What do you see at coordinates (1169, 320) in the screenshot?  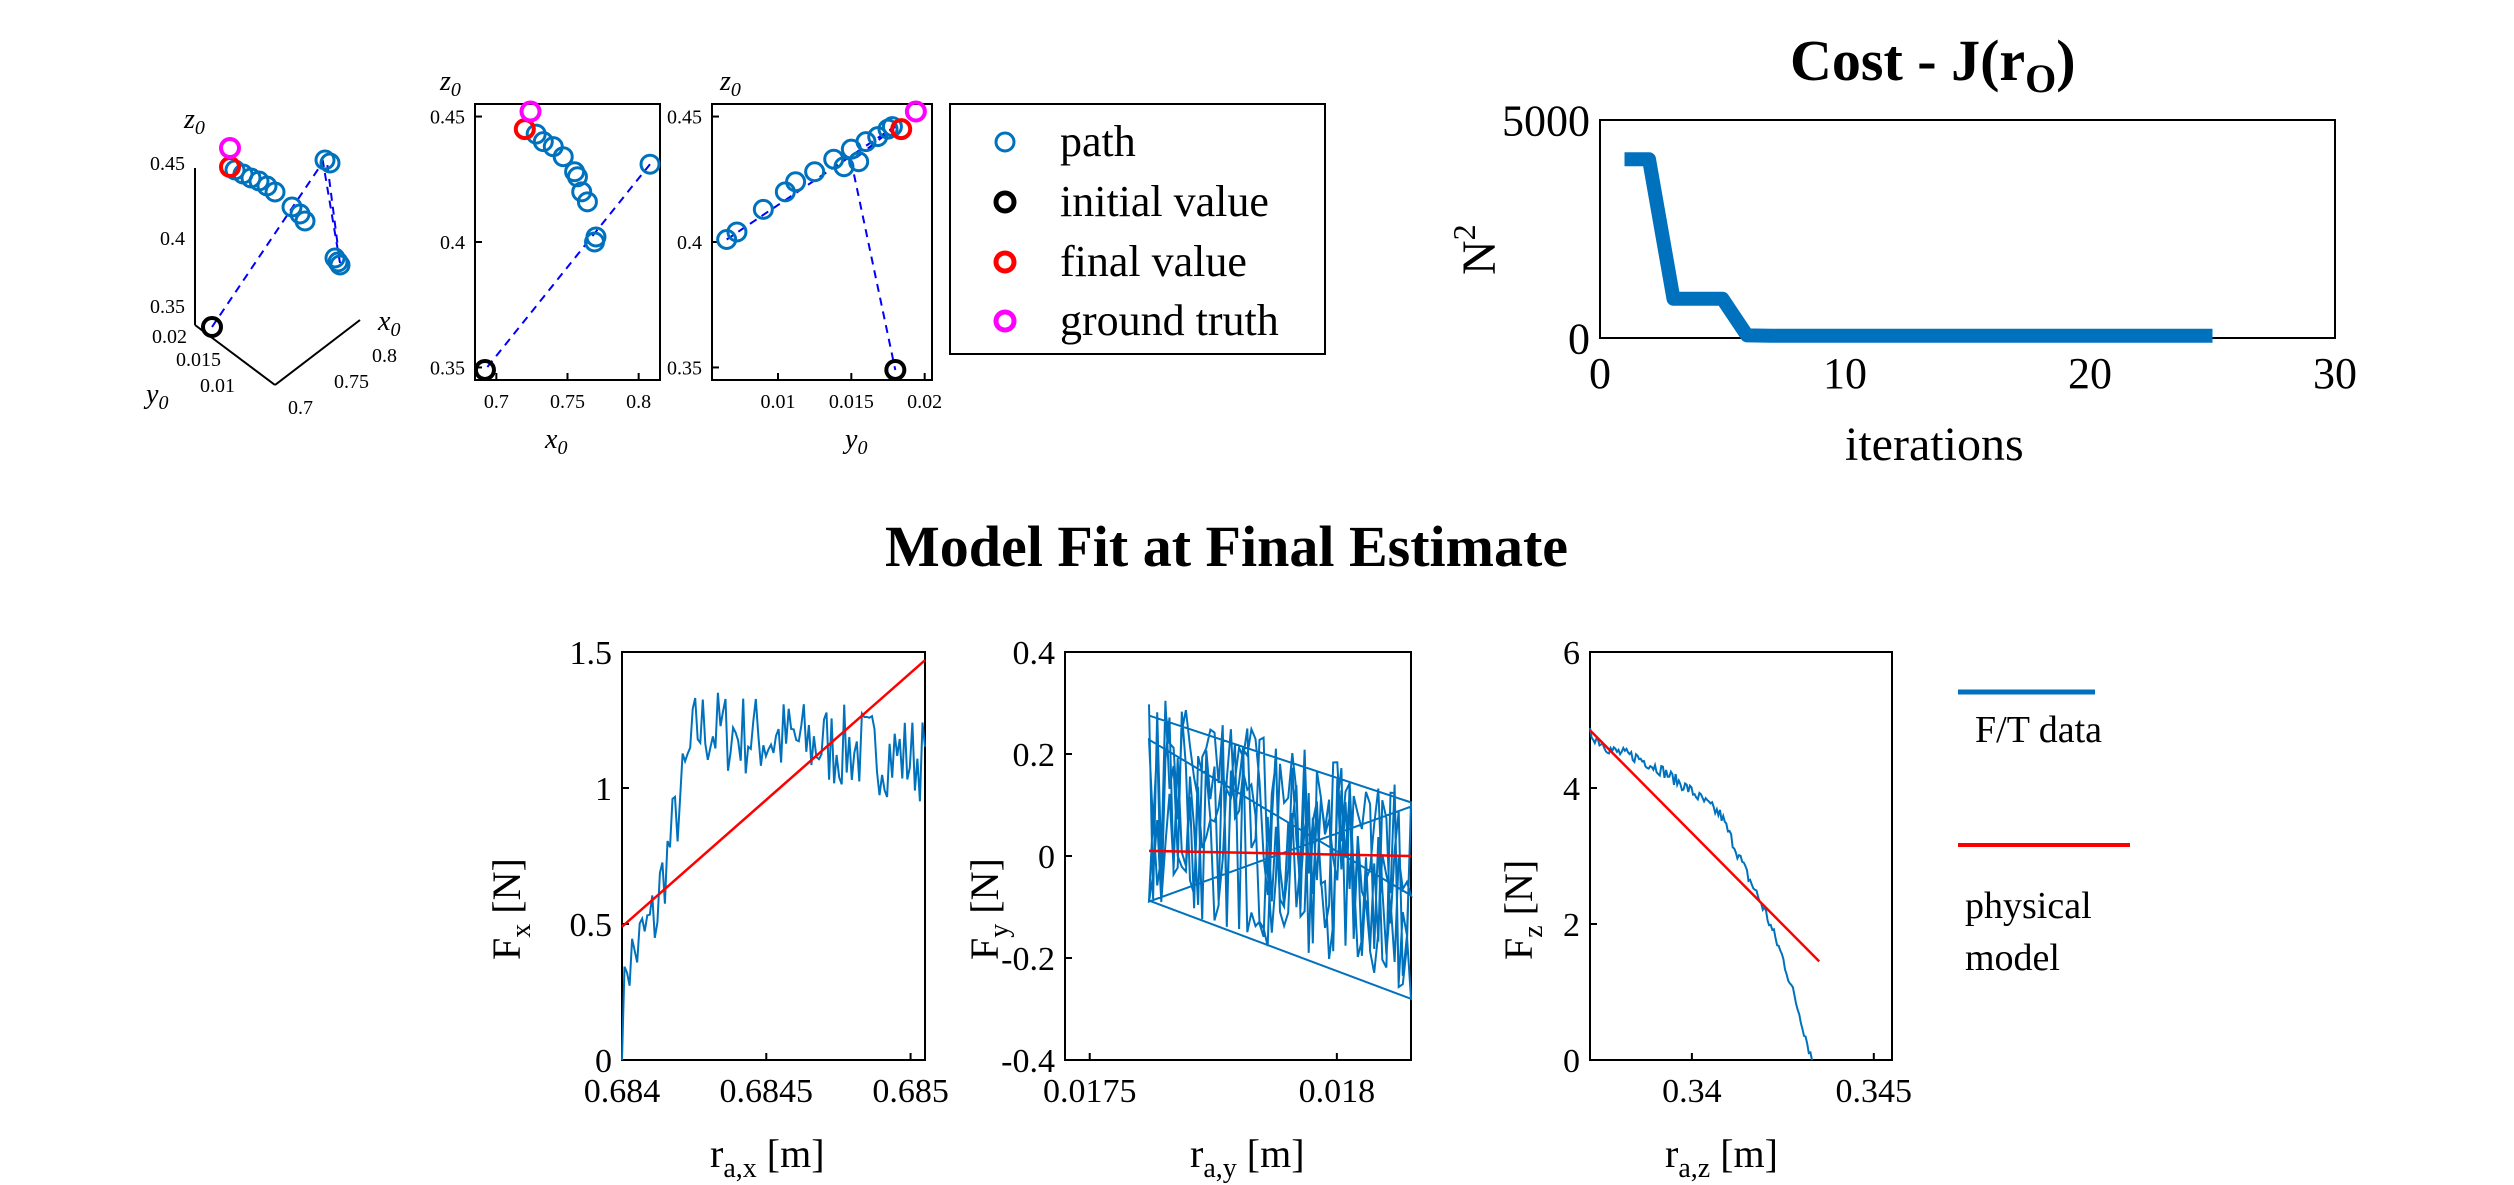 I see `legend-gt-label: ground truth` at bounding box center [1169, 320].